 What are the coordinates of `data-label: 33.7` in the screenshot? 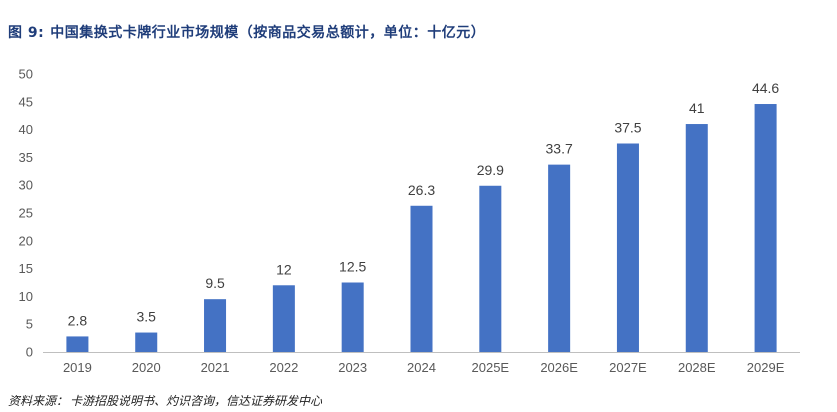 It's located at (559, 149).